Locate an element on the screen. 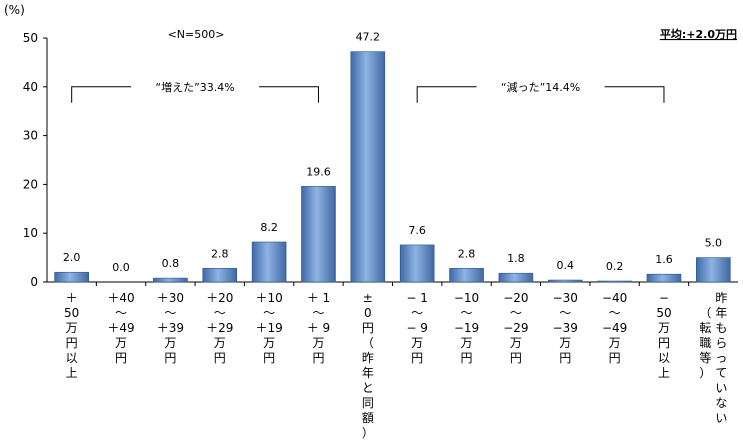  category-label: −10 is located at coordinates (466, 298).